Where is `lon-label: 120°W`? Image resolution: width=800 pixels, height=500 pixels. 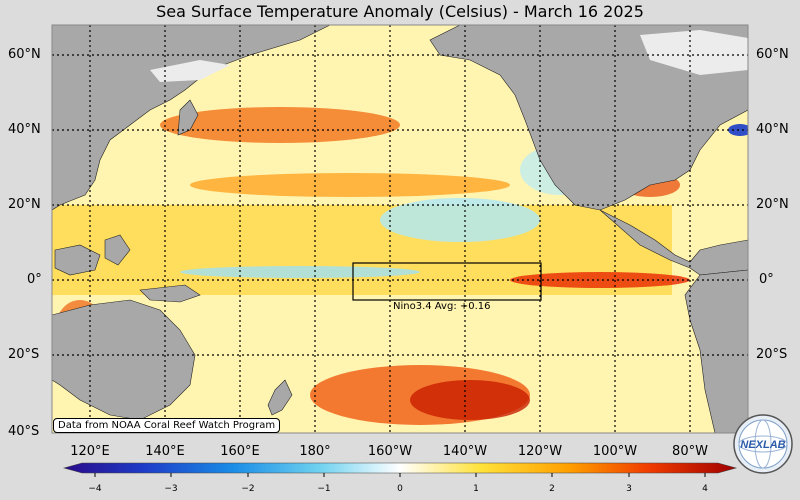 lon-label: 120°W is located at coordinates (540, 451).